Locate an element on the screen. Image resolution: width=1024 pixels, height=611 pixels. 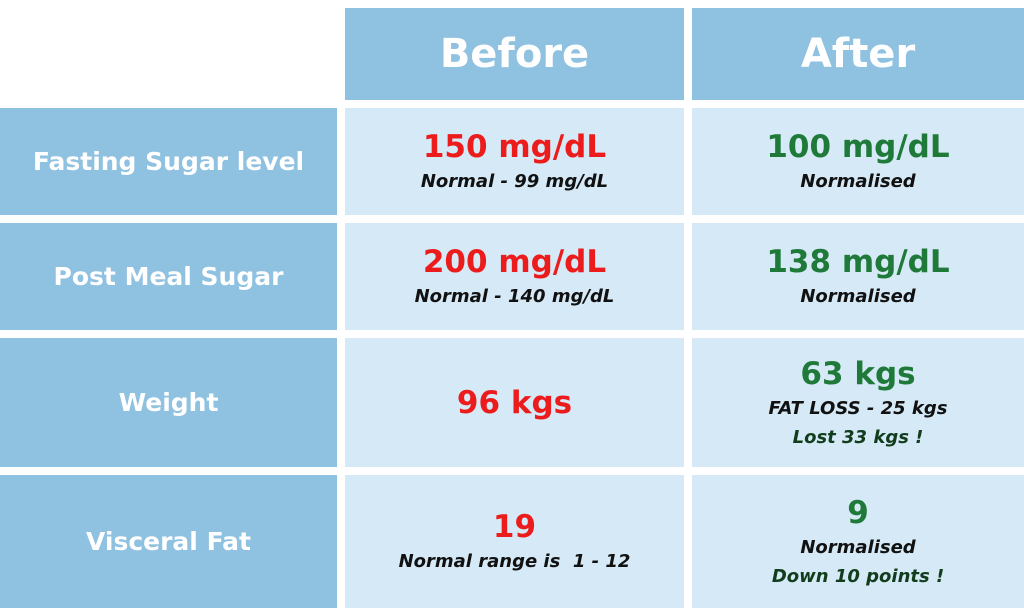
main-value: 96 kgs is located at coordinates (514, 402).